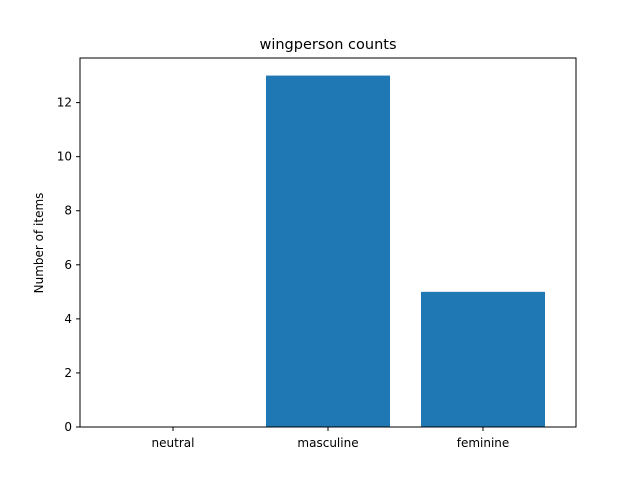  What do you see at coordinates (327, 45) in the screenshot?
I see `chart-title: wingperson counts` at bounding box center [327, 45].